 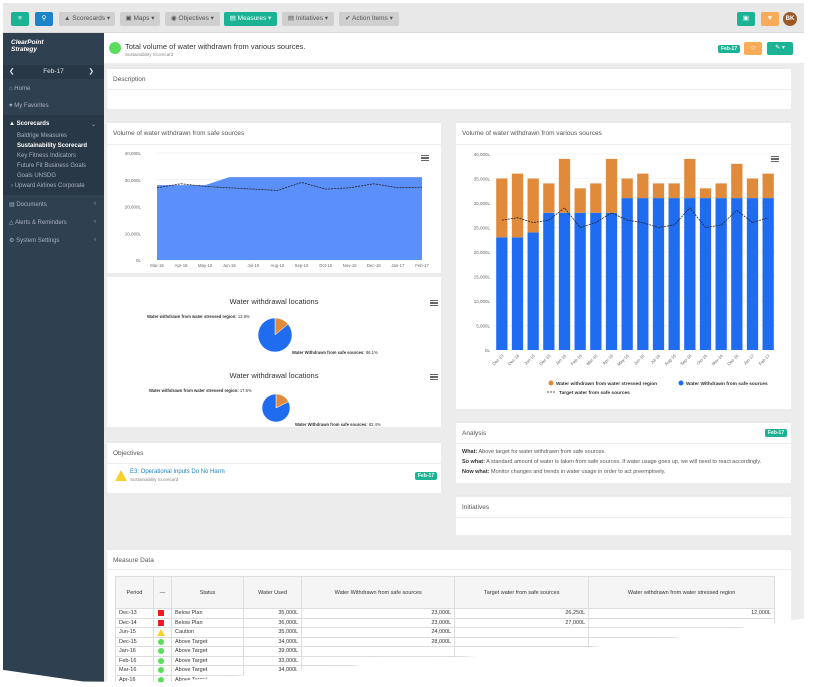 What do you see at coordinates (378, 592) in the screenshot?
I see `column-header: Water Withdrawn from safe sources` at bounding box center [378, 592].